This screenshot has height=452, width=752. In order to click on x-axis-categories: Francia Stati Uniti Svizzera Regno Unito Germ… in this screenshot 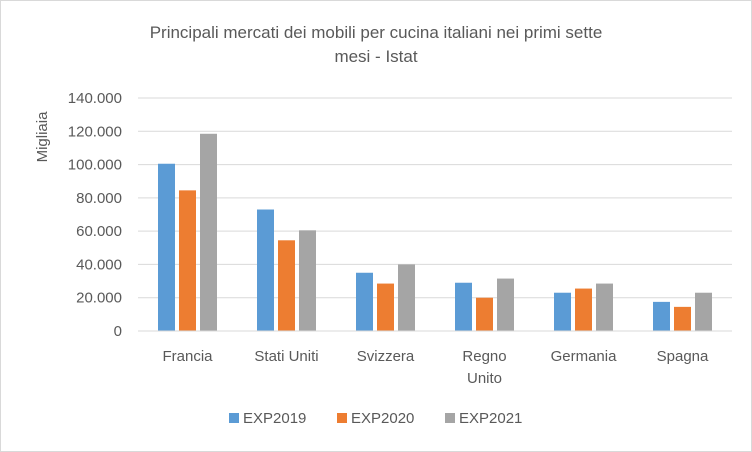, I will do `click(435, 367)`.